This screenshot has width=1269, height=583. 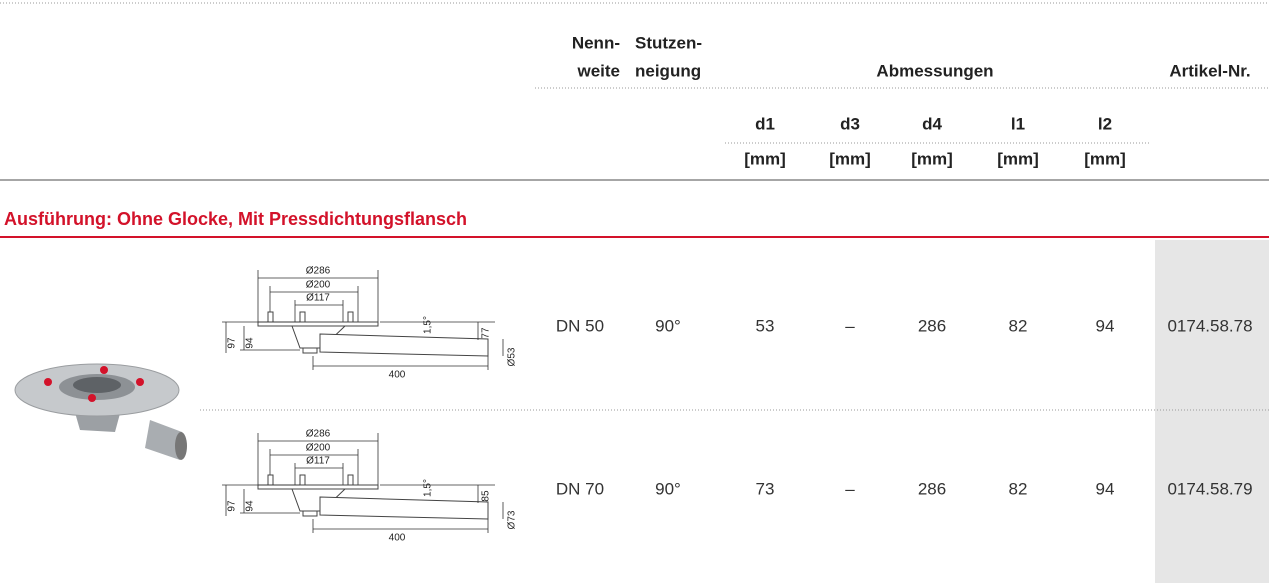 What do you see at coordinates (486, 333) in the screenshot?
I see `dim-label: 77` at bounding box center [486, 333].